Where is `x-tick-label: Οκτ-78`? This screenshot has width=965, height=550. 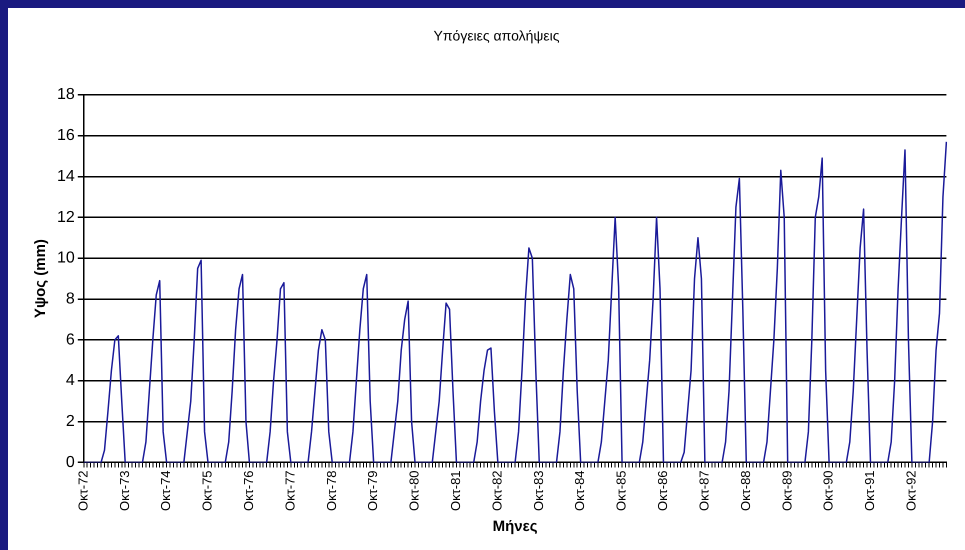 x-tick-label: Οκτ-78 is located at coordinates (331, 491).